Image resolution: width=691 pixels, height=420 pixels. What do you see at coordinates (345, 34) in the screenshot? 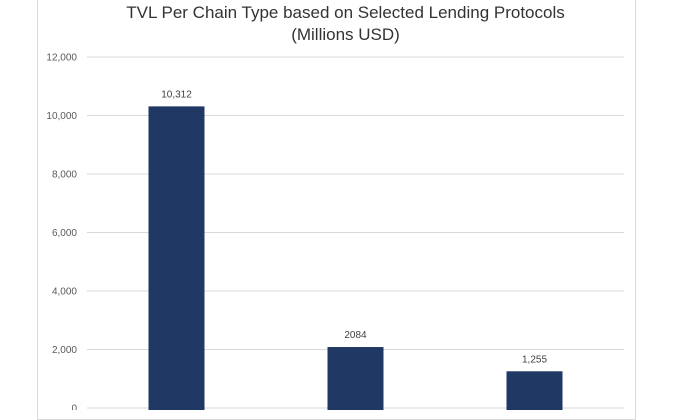
I see `chart-title-line2: (Millions USD)` at bounding box center [345, 34].